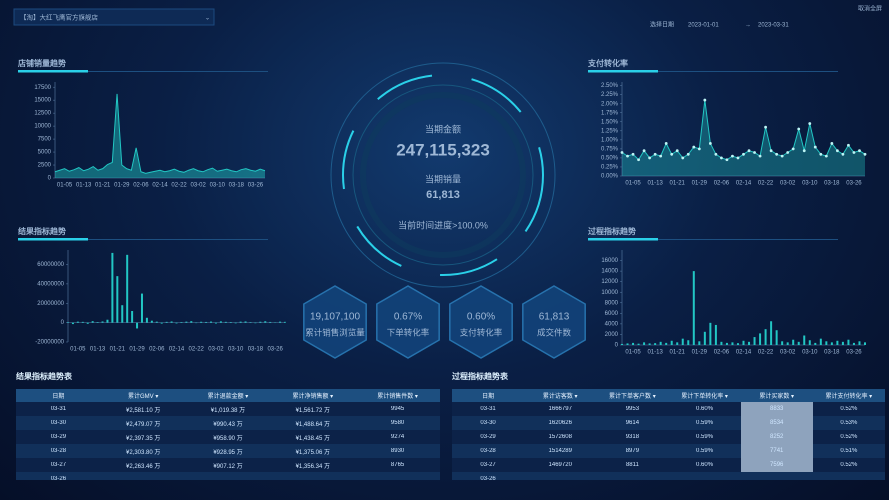 The image size is (889, 500). I want to click on table-cell: ¥990.43 万, so click(228, 424).